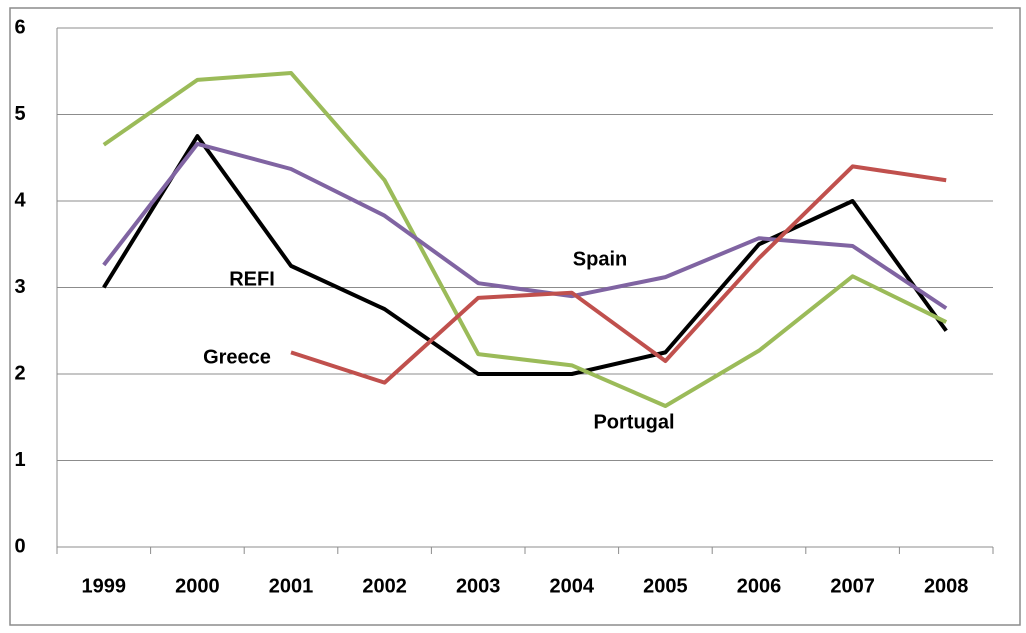  Describe the element at coordinates (104, 586) in the screenshot. I see `x-tick-label: 1999` at that location.